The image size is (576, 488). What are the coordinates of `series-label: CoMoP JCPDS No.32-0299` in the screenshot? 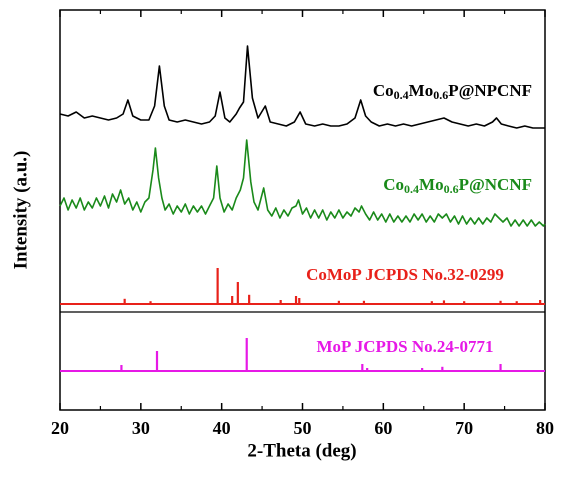 It's located at (405, 274).